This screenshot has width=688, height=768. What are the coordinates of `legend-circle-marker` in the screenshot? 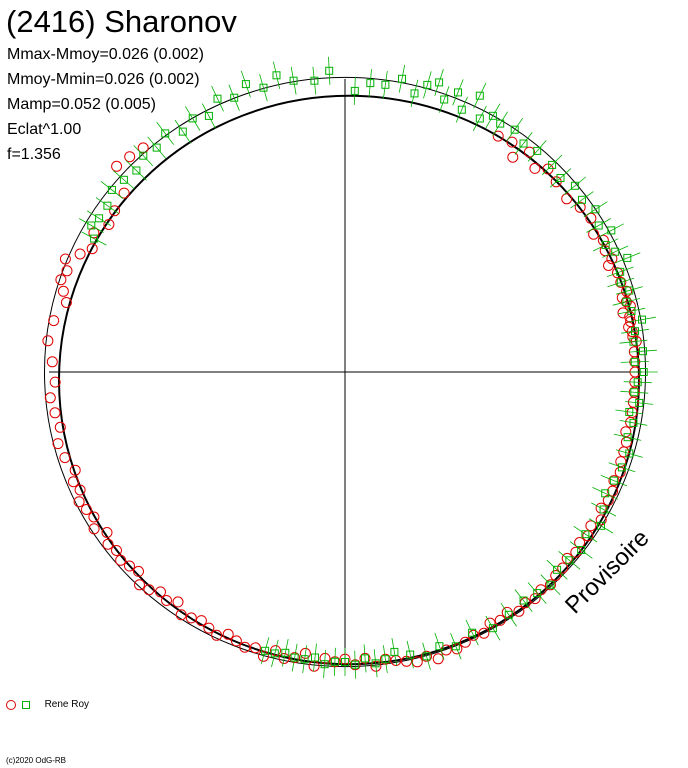 It's located at (11, 705).